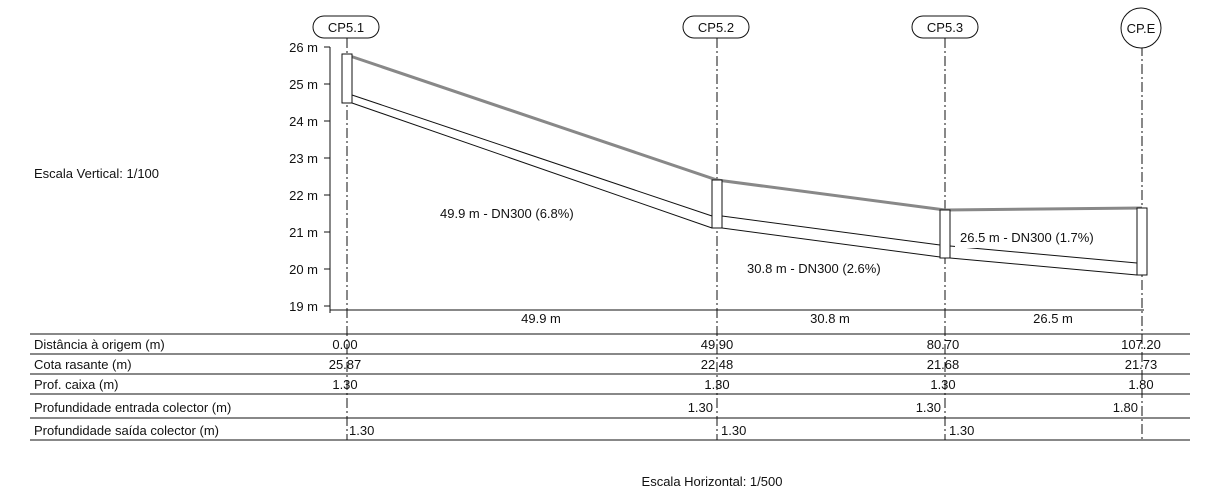 Image resolution: width=1205 pixels, height=495 pixels. I want to click on y-tick-label: 19 m, so click(303, 306).